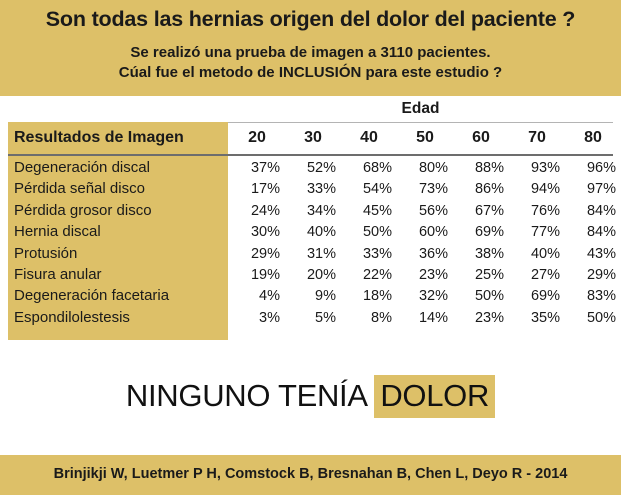 Image resolution: width=621 pixels, height=495 pixels. What do you see at coordinates (83, 210) in the screenshot?
I see `row-label: Pérdida grosor disco` at bounding box center [83, 210].